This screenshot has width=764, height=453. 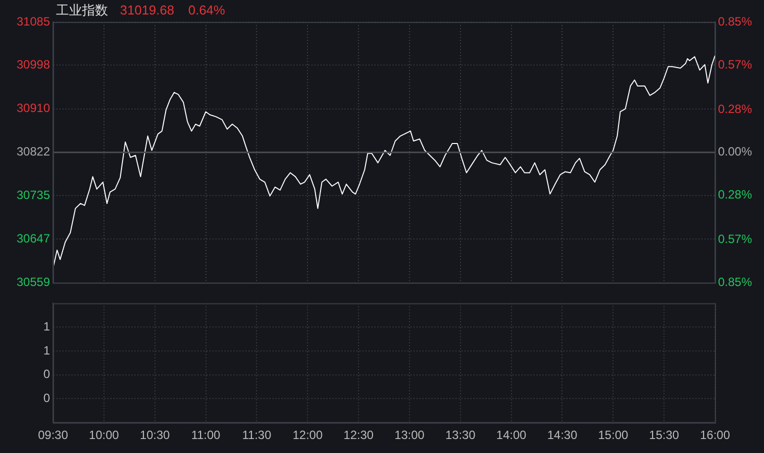 What do you see at coordinates (33, 64) in the screenshot?
I see `y-tick-label: 30998` at bounding box center [33, 64].